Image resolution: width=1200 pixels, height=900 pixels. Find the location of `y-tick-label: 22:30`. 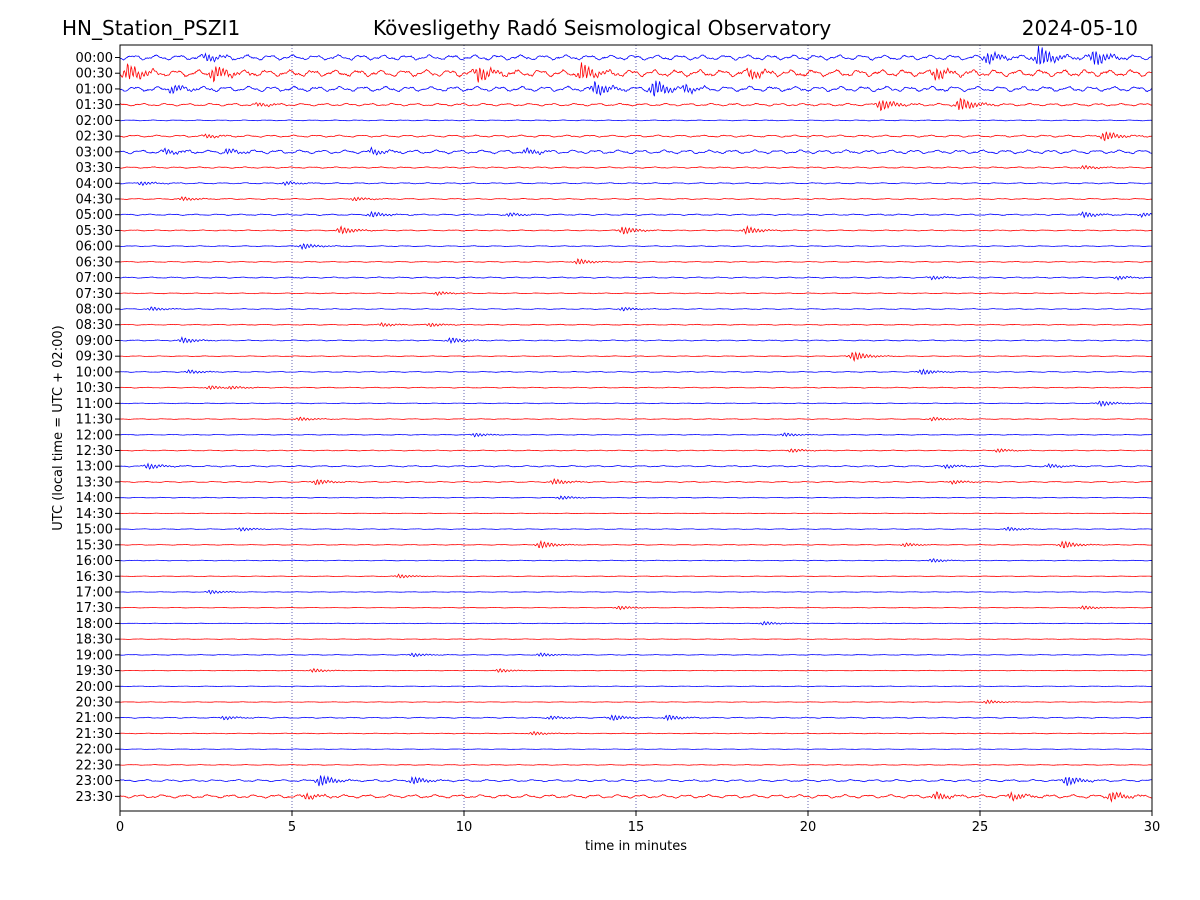

y-tick-label: 22:30 is located at coordinates (94, 765).